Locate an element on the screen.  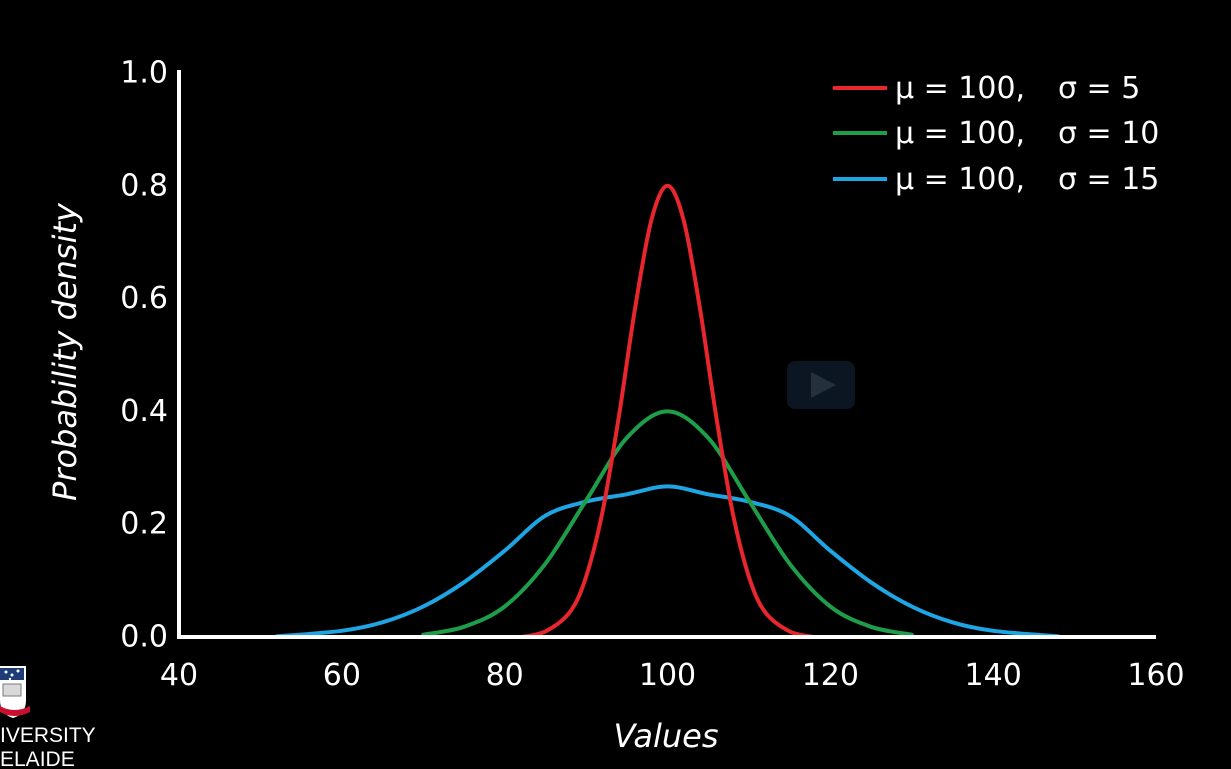
university-logo: IVERSITY ELAIDE is located at coordinates (48, 717).